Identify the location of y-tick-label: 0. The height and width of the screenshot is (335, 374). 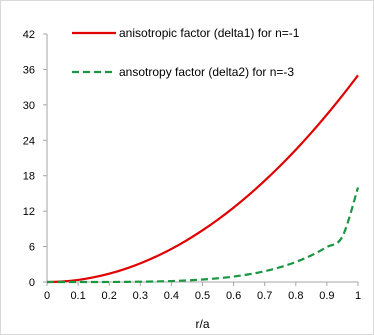
(32, 283).